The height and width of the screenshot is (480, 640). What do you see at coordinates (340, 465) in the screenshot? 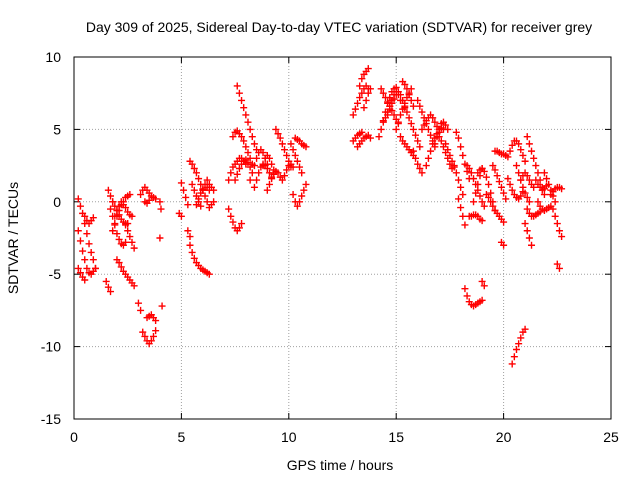
I see `x-axis-label: GPS time / hours` at bounding box center [340, 465].